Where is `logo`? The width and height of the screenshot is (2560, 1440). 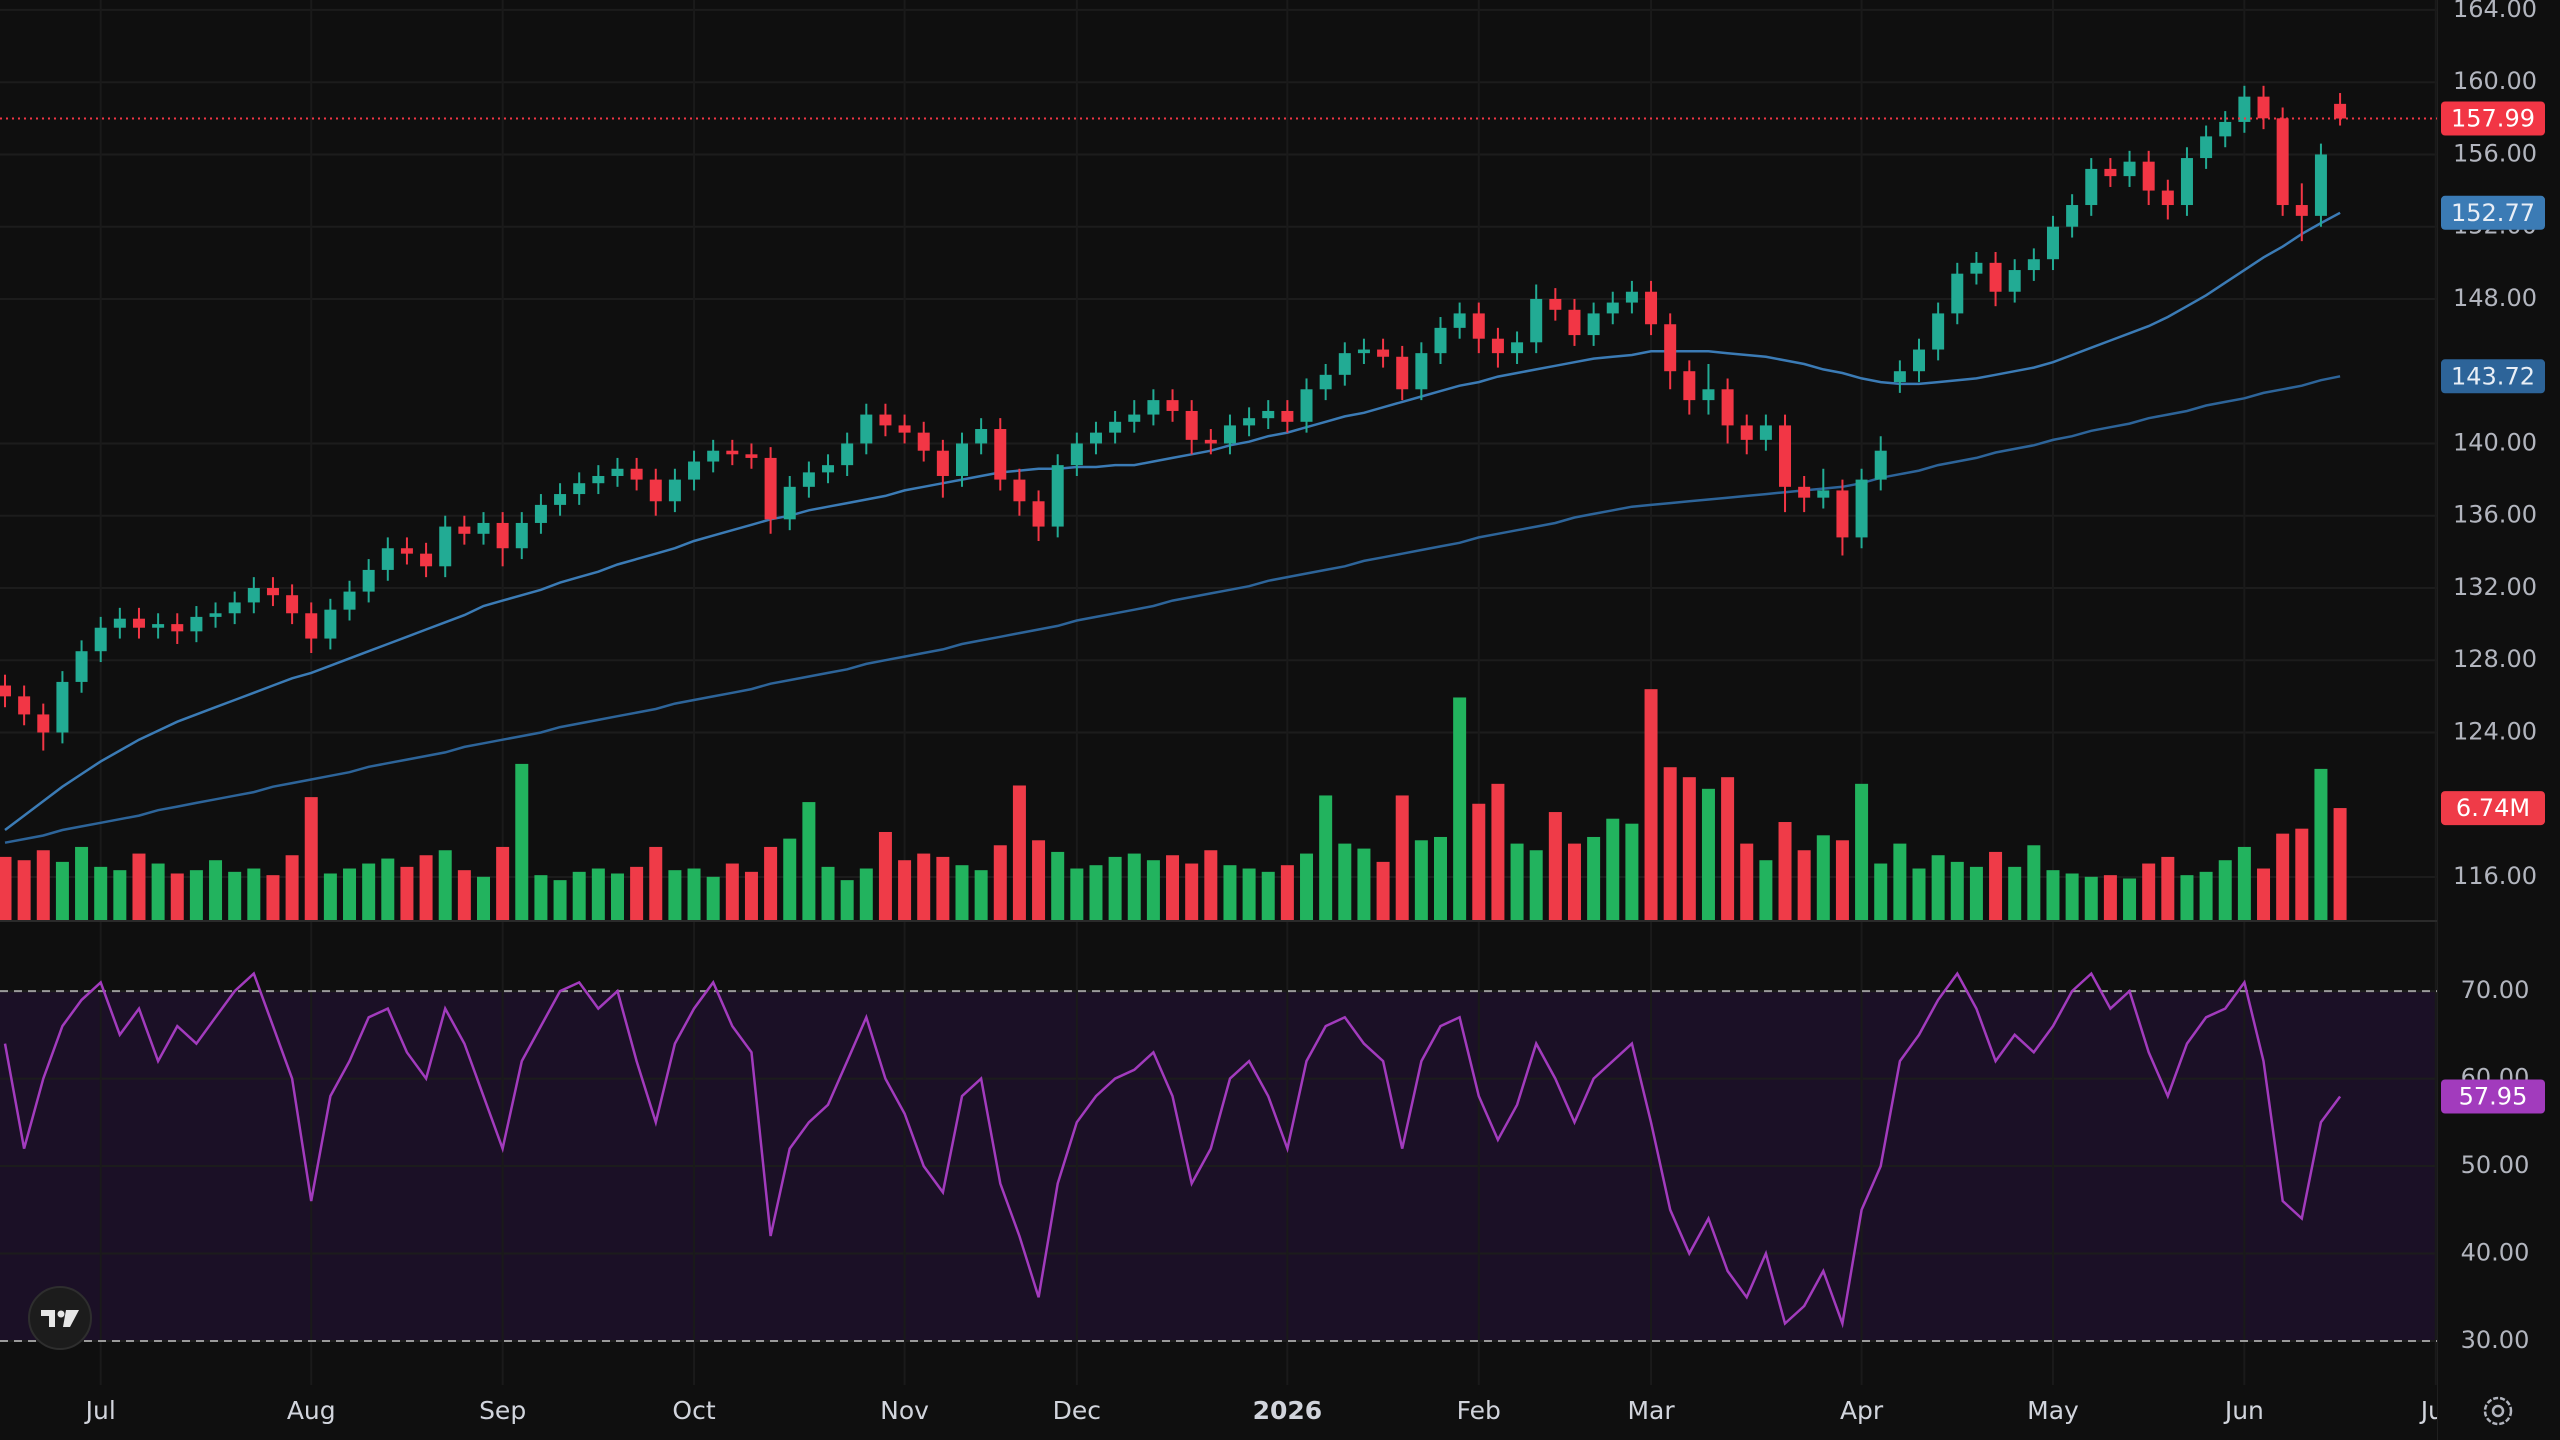
logo is located at coordinates (60, 1318).